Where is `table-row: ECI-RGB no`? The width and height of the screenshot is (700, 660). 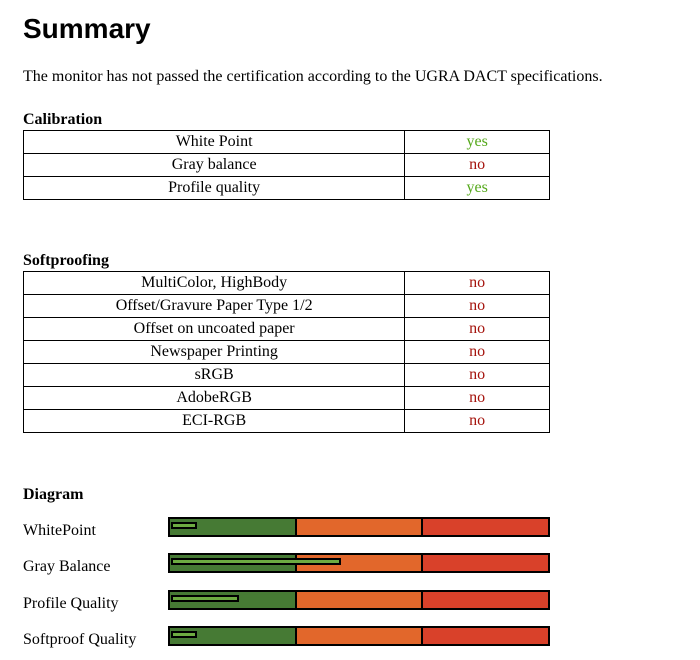 table-row: ECI-RGB no is located at coordinates (286, 421).